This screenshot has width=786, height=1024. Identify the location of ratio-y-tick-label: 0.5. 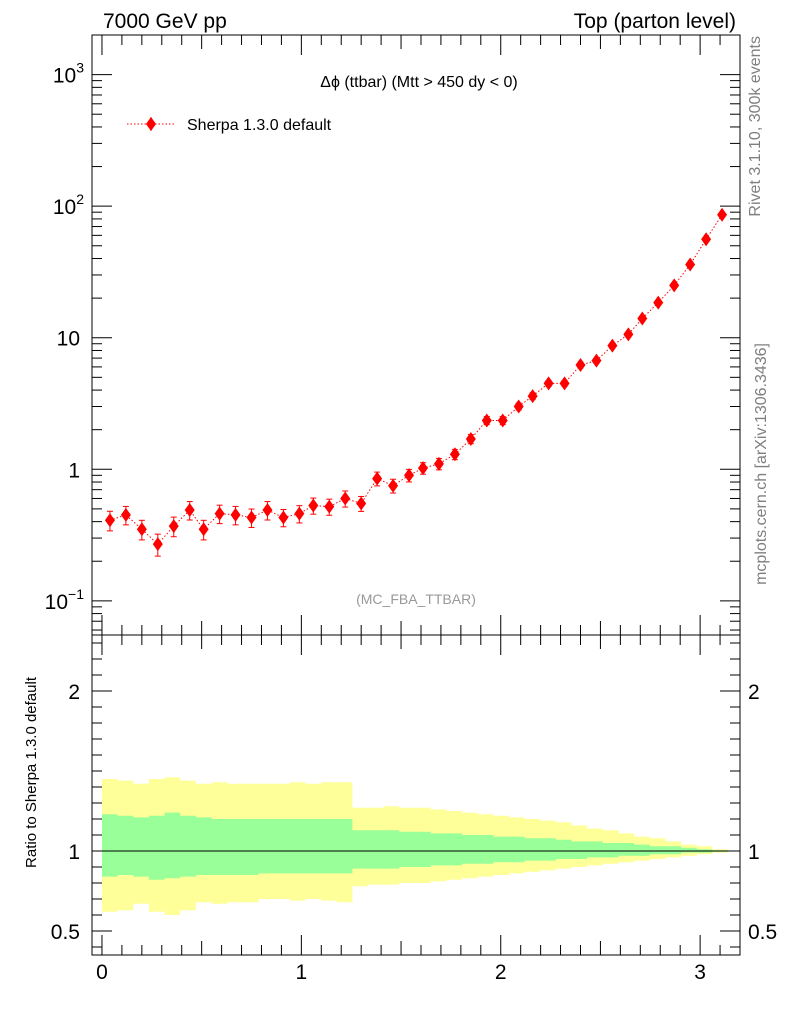
(65, 932).